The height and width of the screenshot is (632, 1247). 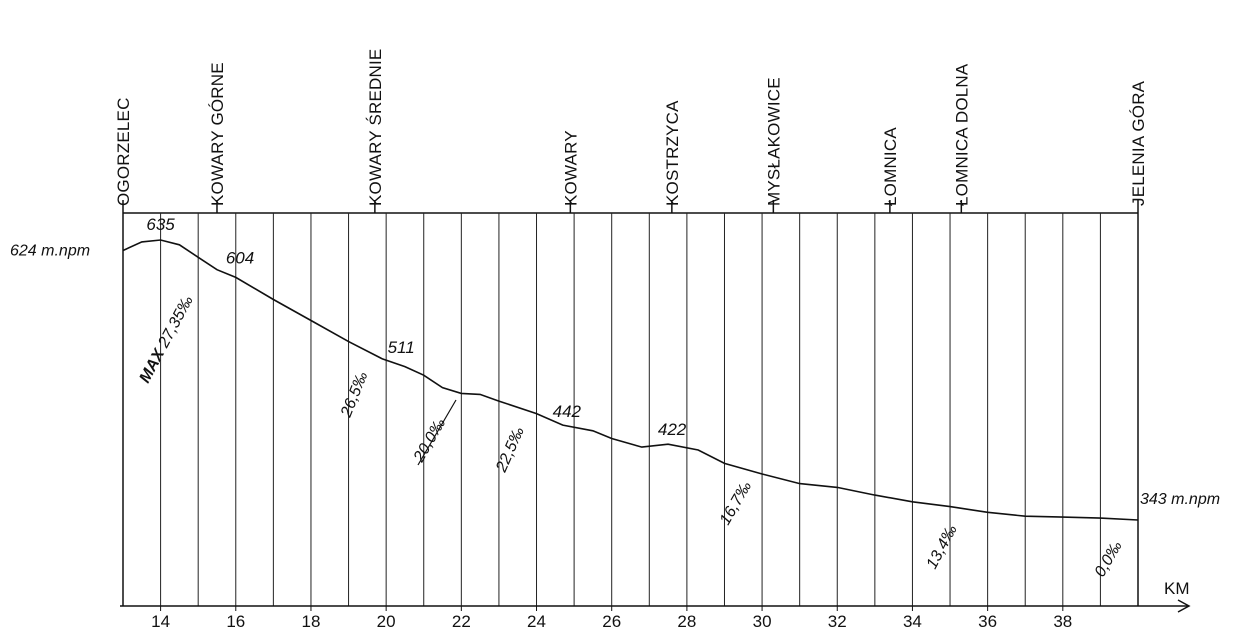 I want to click on x-tick-label: 14, so click(x=160, y=621).